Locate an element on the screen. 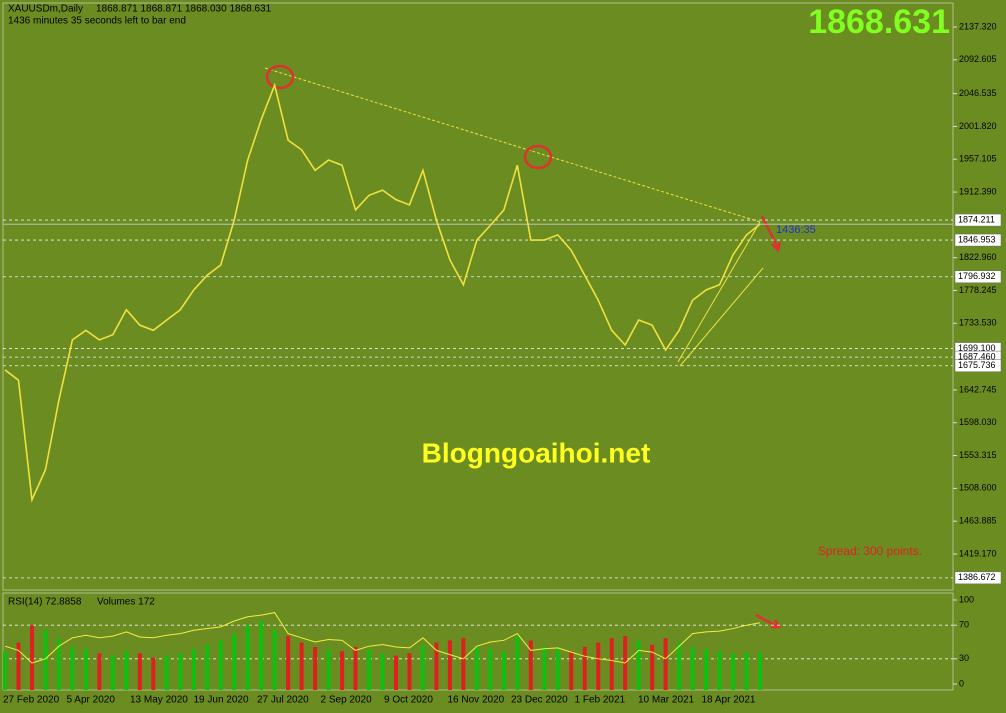 This screenshot has width=1006, height=713. x-tick-label: 27 Jul 2020 is located at coordinates (283, 700).